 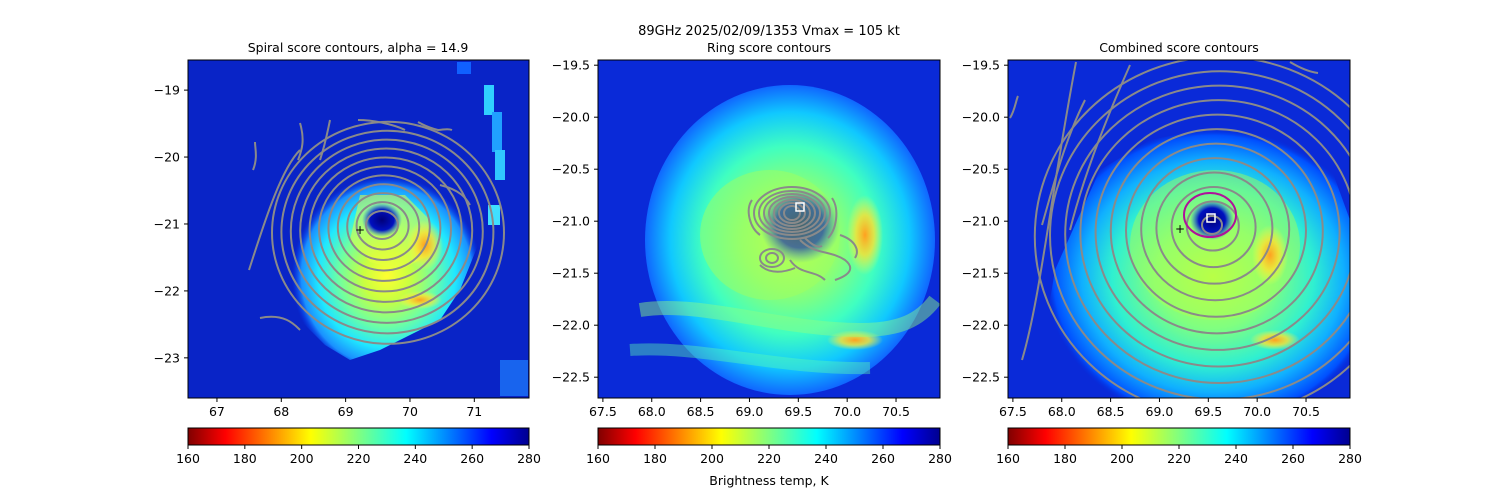 I want to click on y-tick-label: −20.5, so click(x=981, y=169).